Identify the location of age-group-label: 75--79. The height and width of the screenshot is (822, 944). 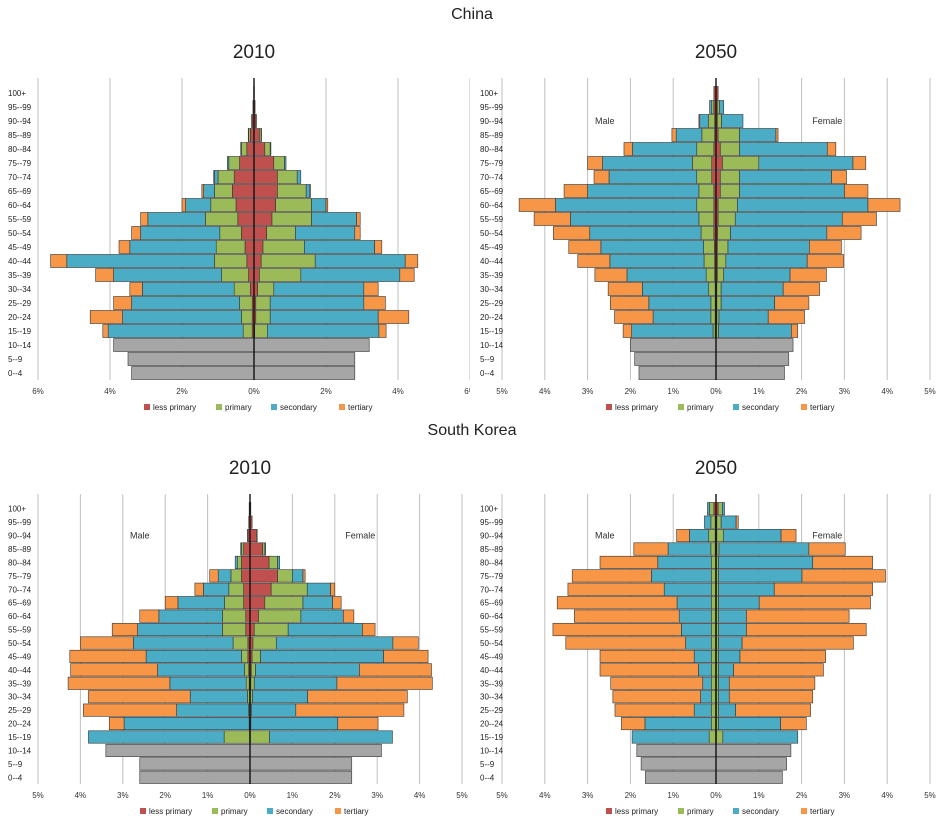
(20, 576).